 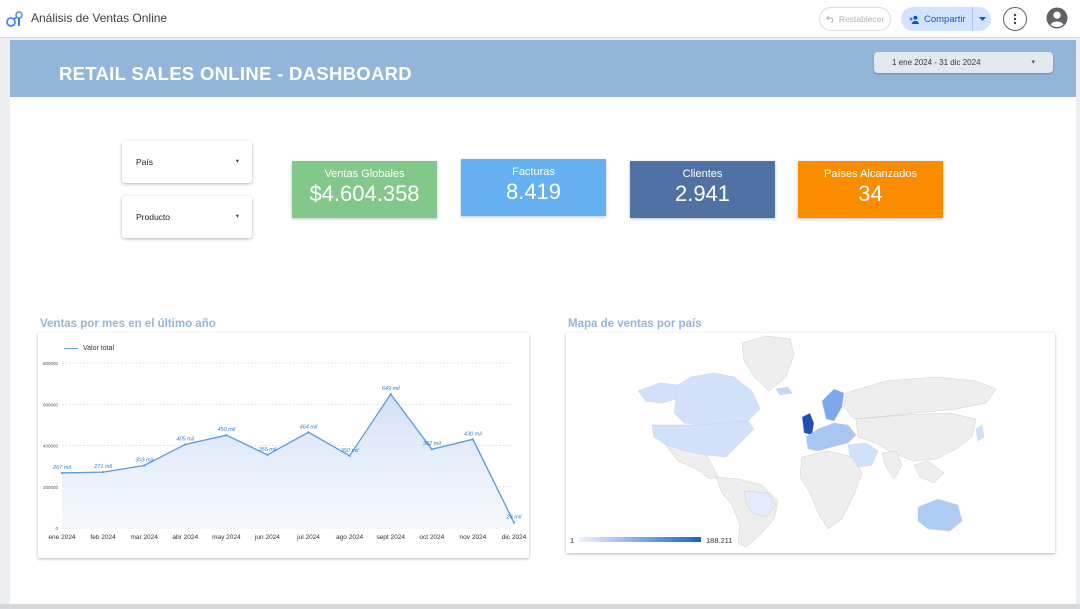 I want to click on share-button-group: Compartir, so click(x=946, y=19).